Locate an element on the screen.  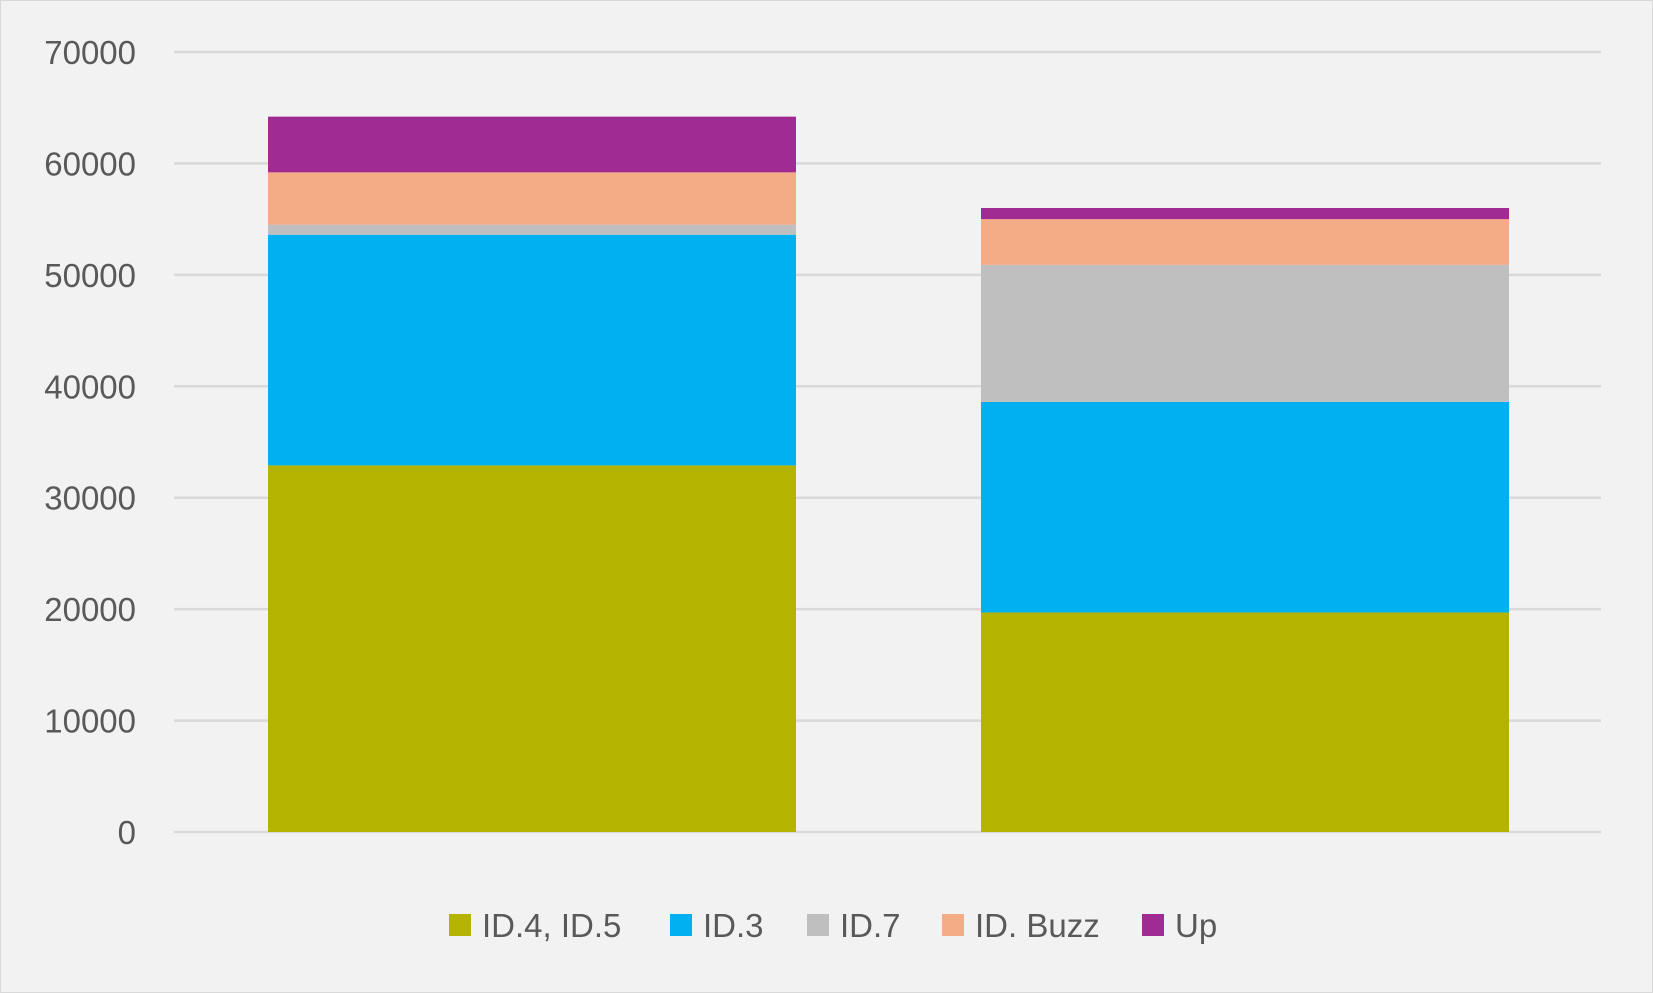
y-tick-label: 50000 is located at coordinates (90, 275).